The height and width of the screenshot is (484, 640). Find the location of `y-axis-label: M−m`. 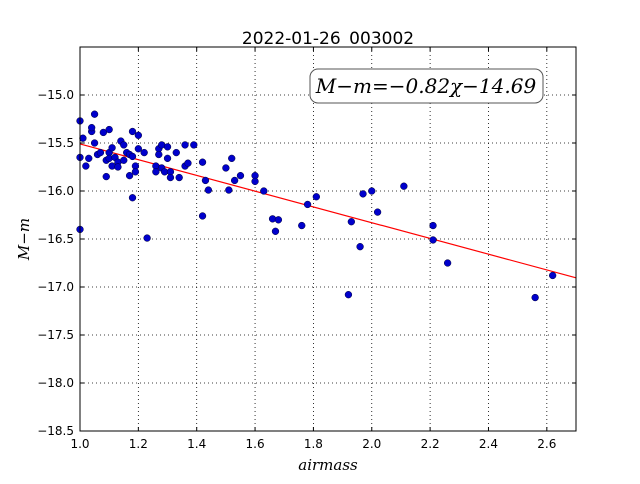

y-axis-label: M−m is located at coordinates (24, 239).